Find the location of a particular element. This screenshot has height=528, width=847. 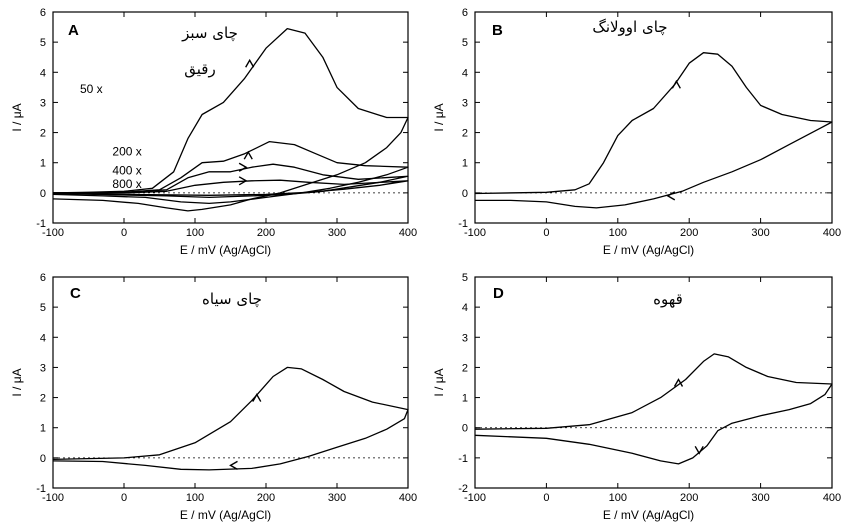

sample-name-label: چای اوولانگ is located at coordinates (629, 27).